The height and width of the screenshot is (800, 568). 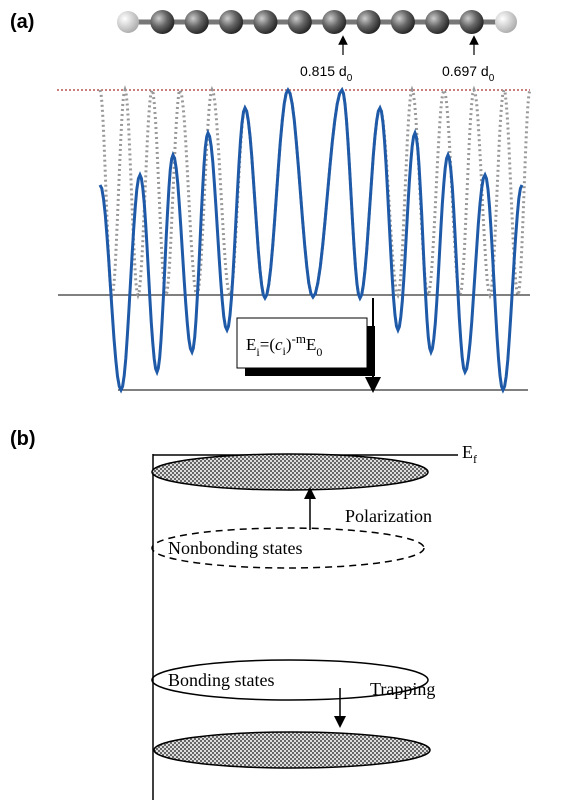 What do you see at coordinates (317, 22) in the screenshot?
I see `atom-chain` at bounding box center [317, 22].